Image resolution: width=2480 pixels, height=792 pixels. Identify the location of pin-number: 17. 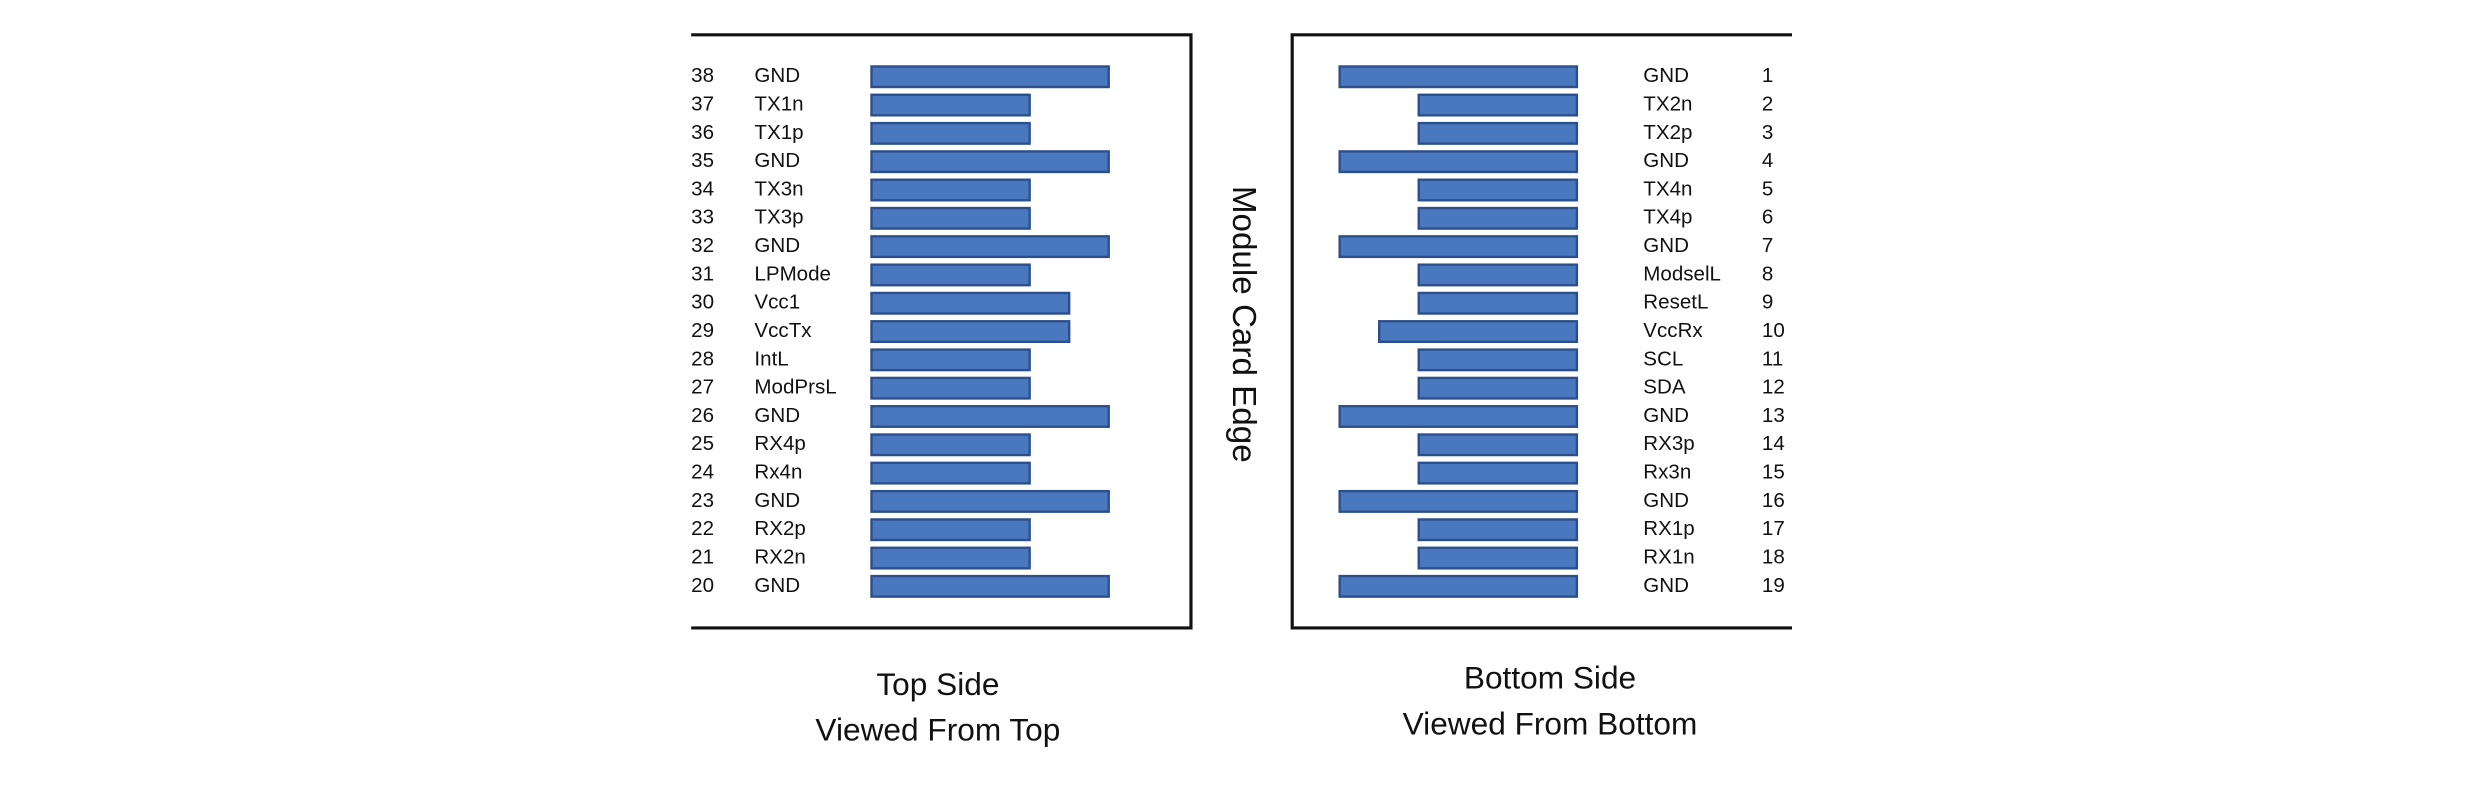
(1773, 528).